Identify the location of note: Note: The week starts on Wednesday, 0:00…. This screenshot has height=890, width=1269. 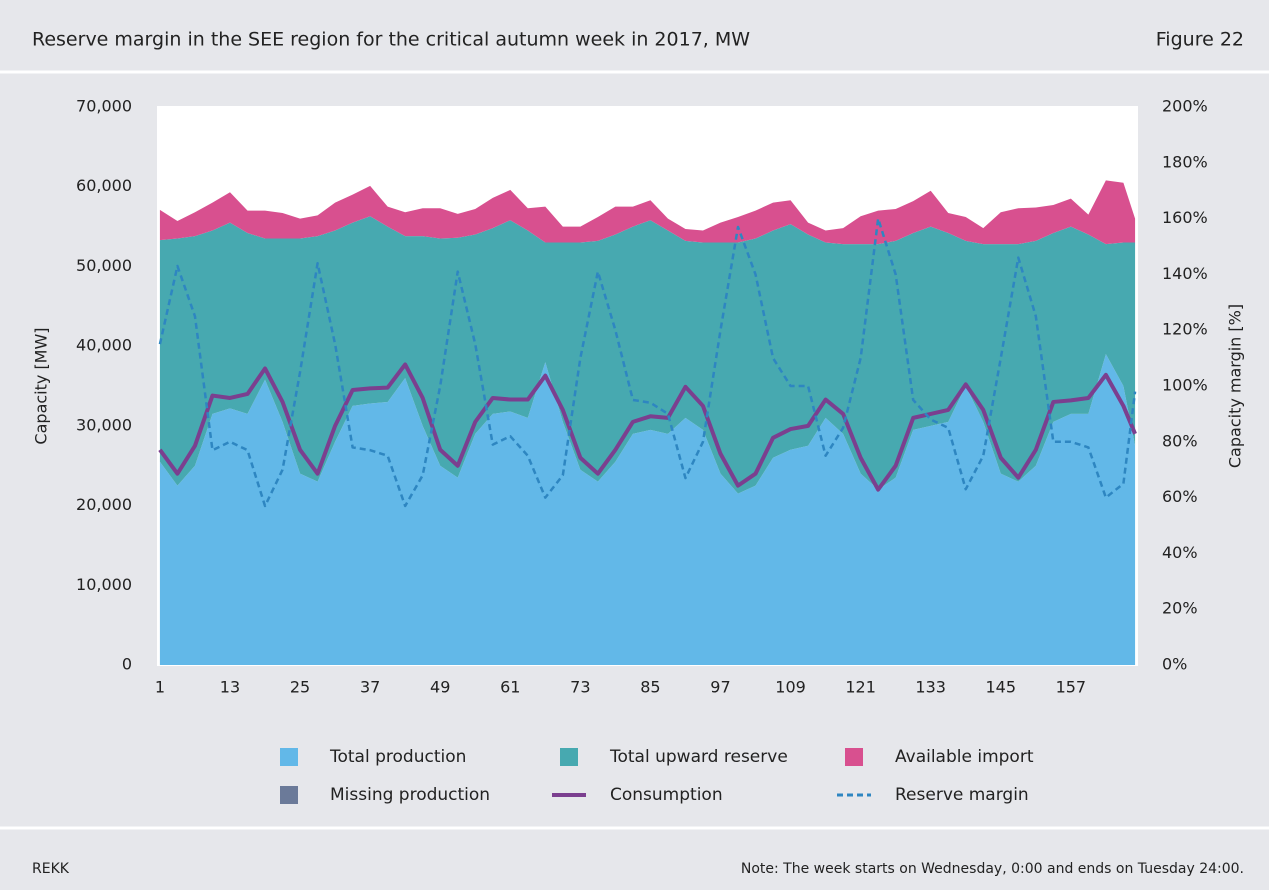
(992, 869).